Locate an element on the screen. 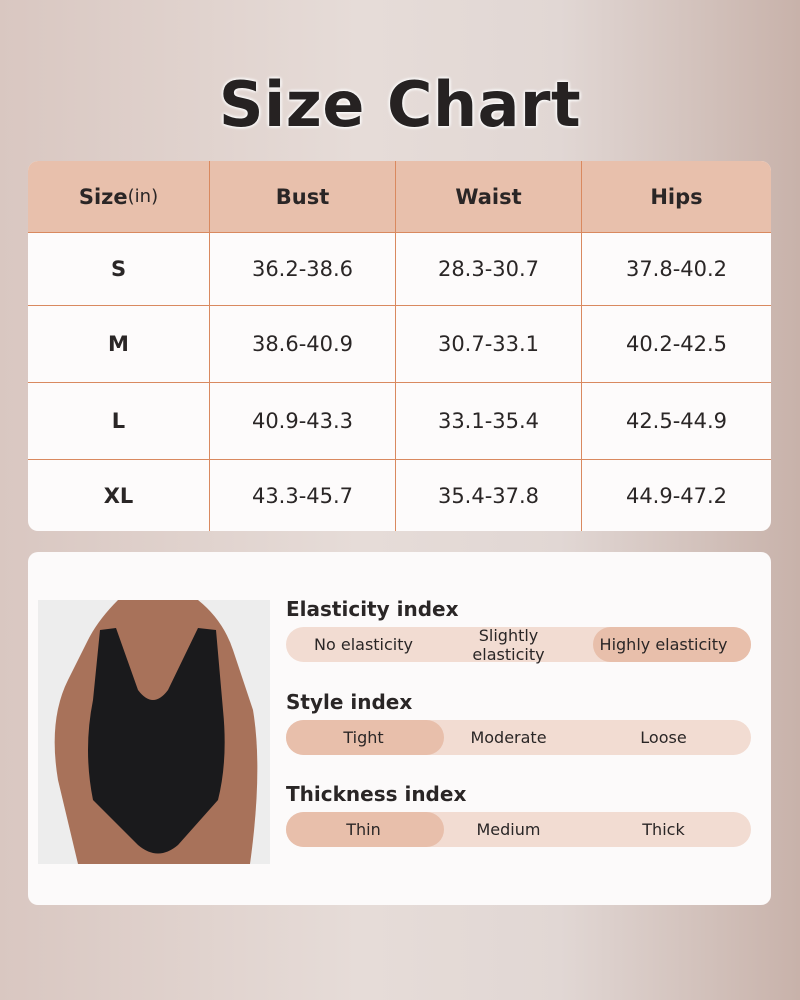  header-bust: Bust is located at coordinates (303, 196).